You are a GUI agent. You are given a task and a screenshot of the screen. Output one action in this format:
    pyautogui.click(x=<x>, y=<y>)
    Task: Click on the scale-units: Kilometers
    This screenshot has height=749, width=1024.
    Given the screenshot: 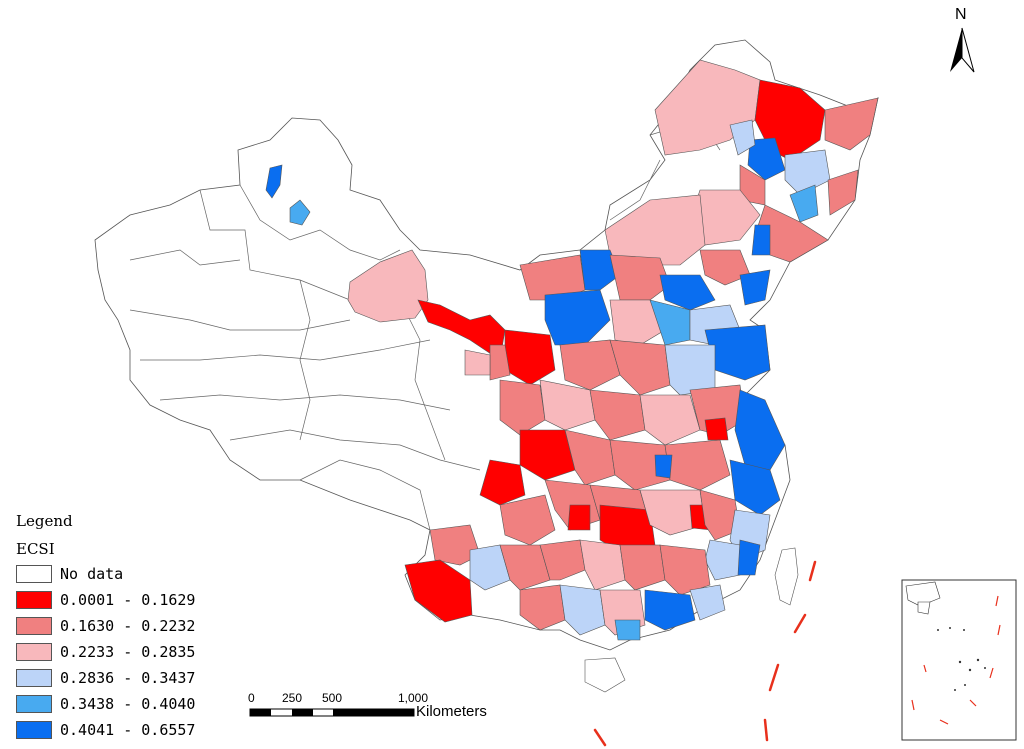 What is the action you would take?
    pyautogui.click(x=451, y=711)
    